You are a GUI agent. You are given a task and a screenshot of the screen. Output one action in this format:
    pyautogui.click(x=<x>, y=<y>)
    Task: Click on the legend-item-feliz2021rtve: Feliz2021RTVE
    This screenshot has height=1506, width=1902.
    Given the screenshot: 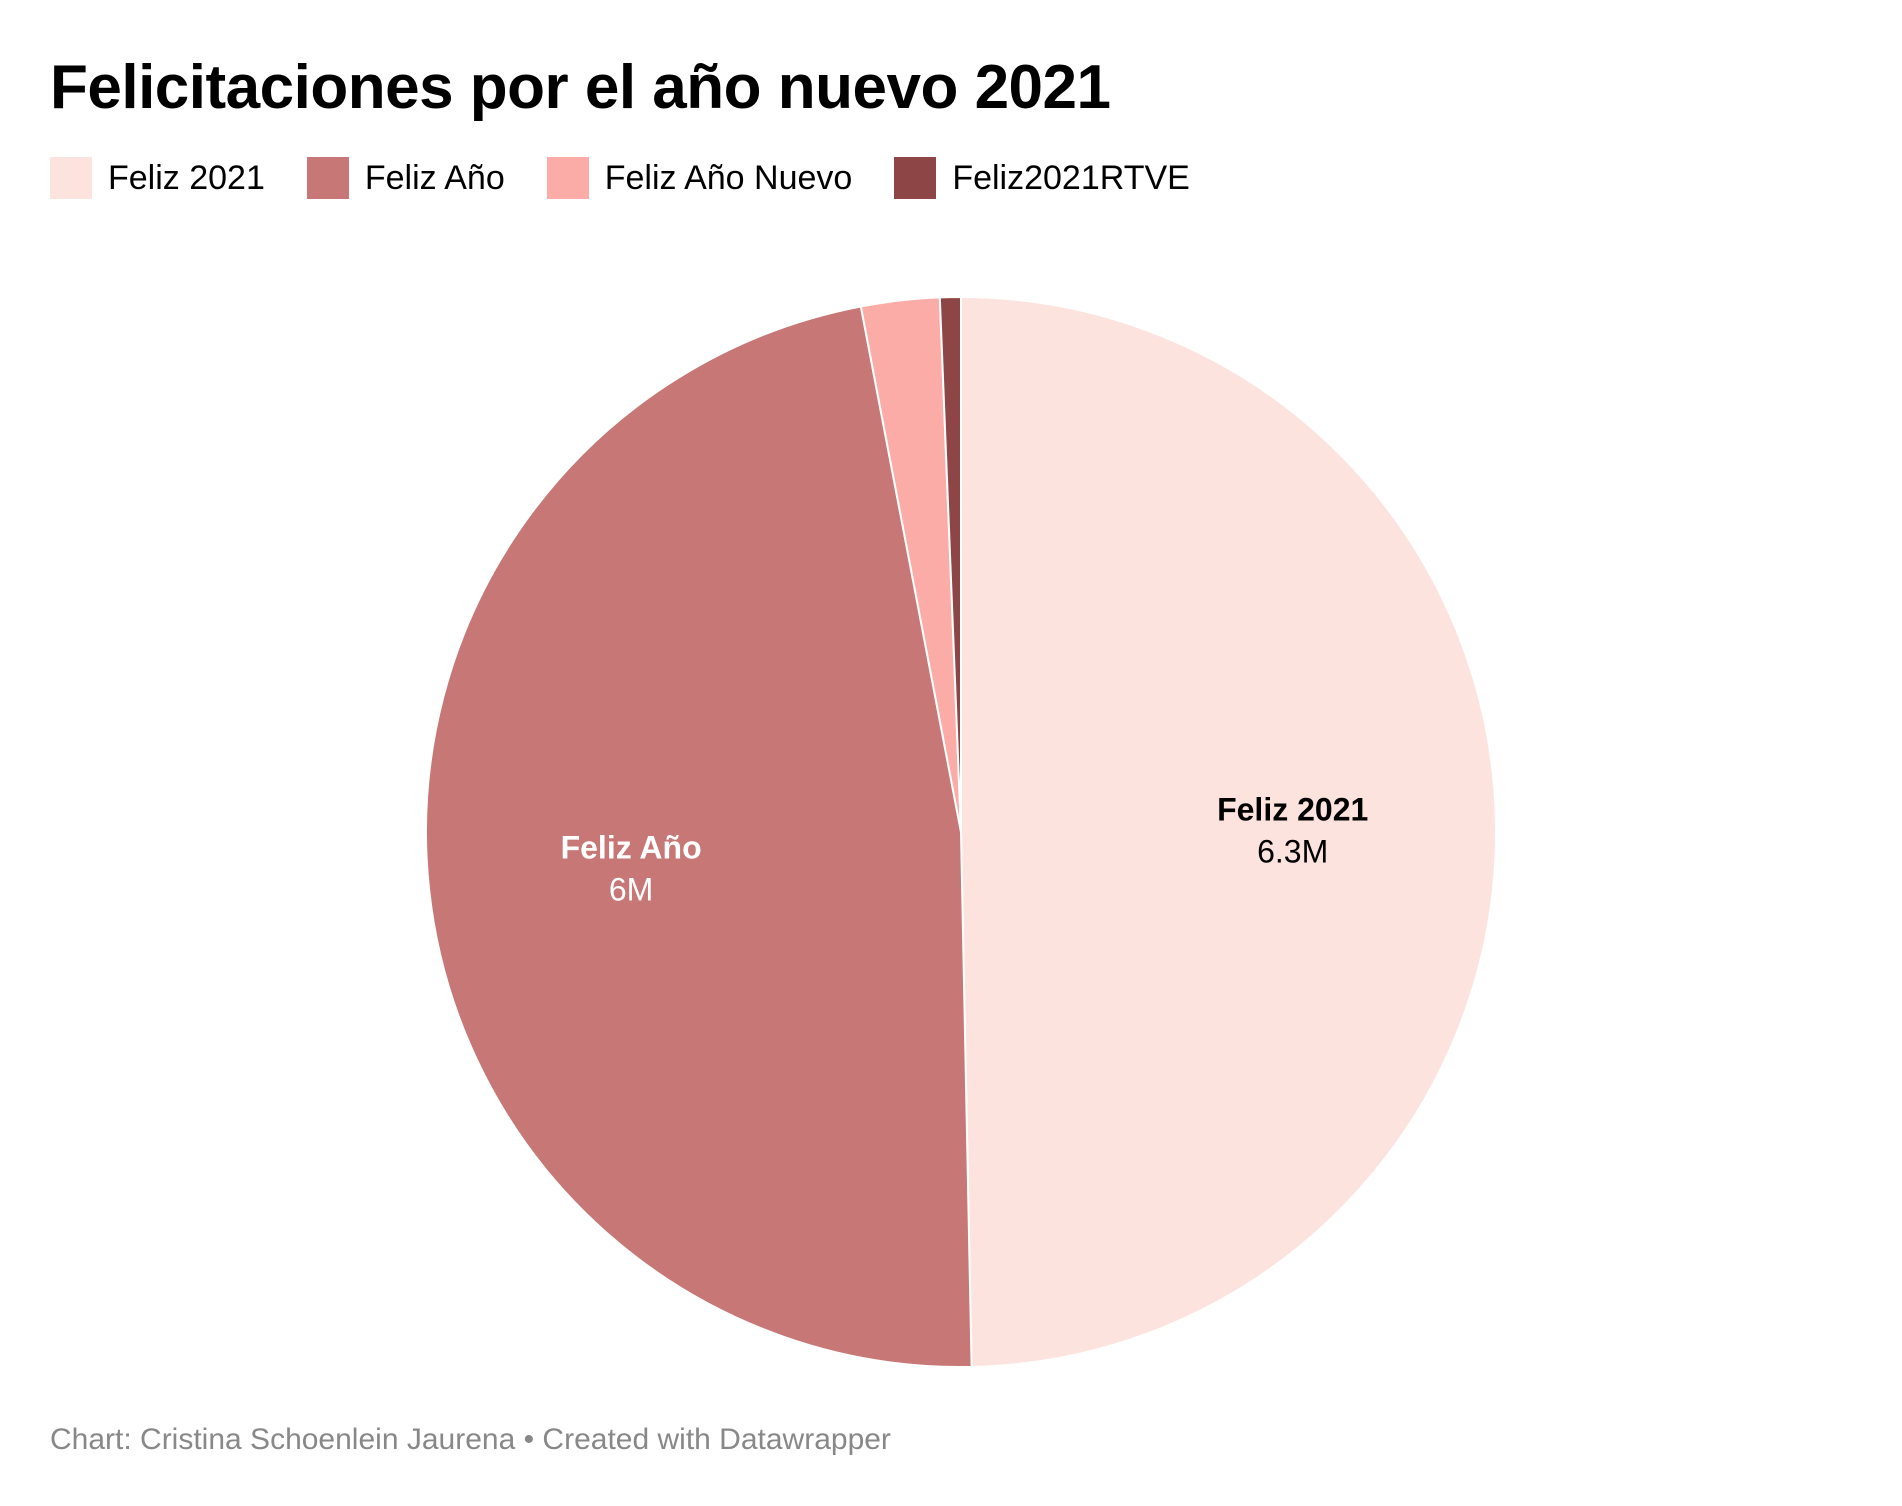 What is the action you would take?
    pyautogui.click(x=1042, y=178)
    